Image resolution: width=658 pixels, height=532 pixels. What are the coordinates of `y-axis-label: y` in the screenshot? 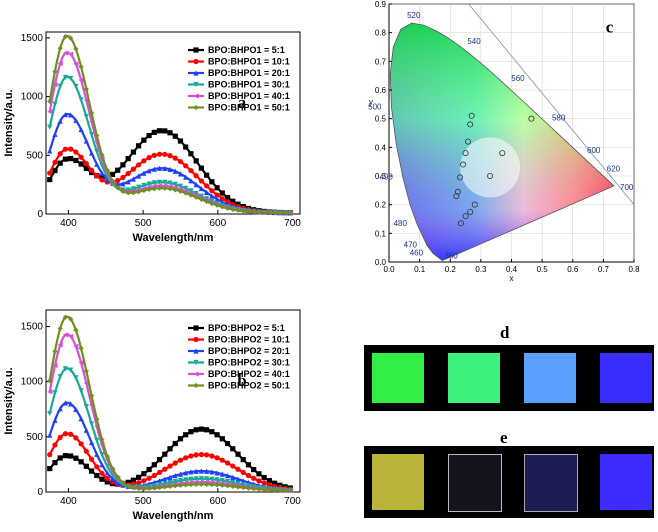 It's located at (371, 101).